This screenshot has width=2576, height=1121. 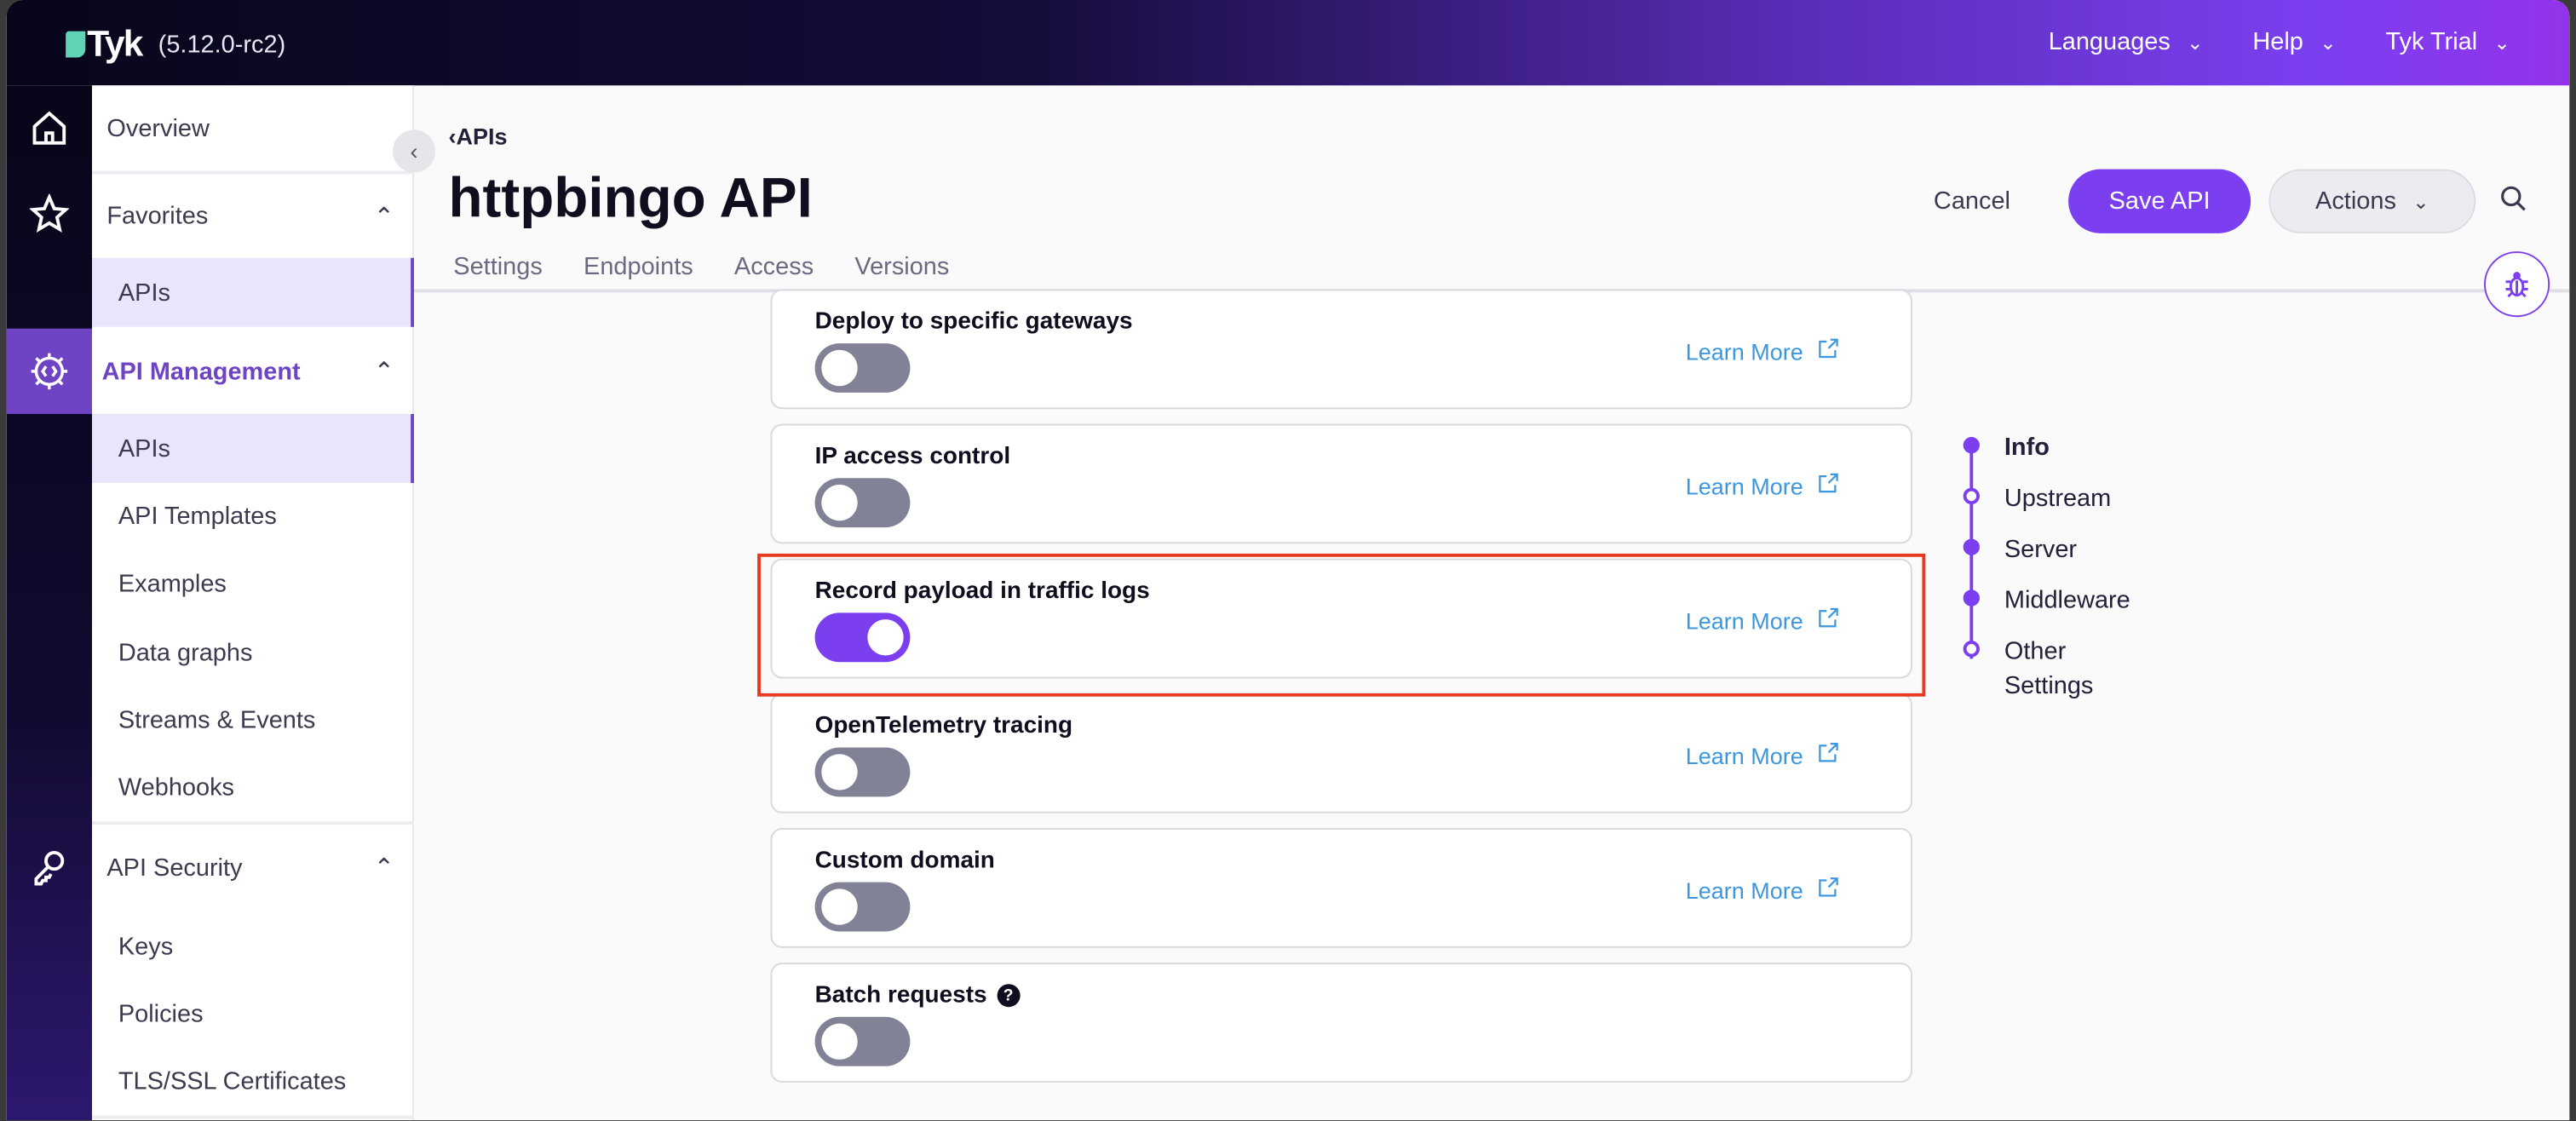 I want to click on tab-endpoints: Endpoints, so click(x=638, y=267).